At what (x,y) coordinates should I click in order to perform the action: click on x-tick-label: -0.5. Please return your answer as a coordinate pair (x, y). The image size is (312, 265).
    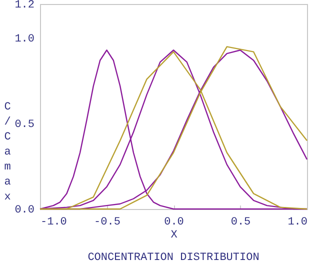
    Looking at the image, I should click on (107, 222).